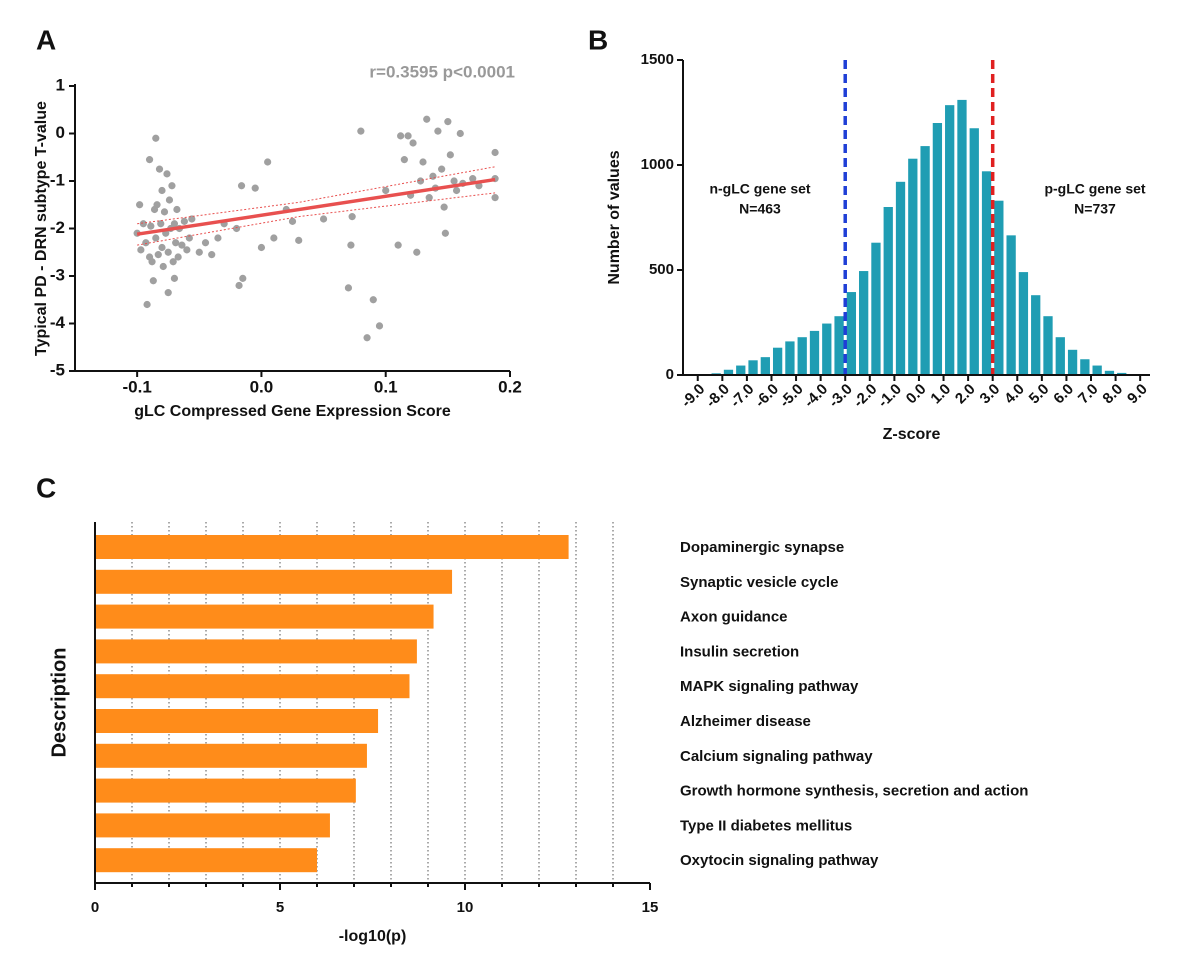 This screenshot has height=977, width=1183. Describe the element at coordinates (769, 686) in the screenshot. I see `category-label: MAPK signaling pathway` at that location.